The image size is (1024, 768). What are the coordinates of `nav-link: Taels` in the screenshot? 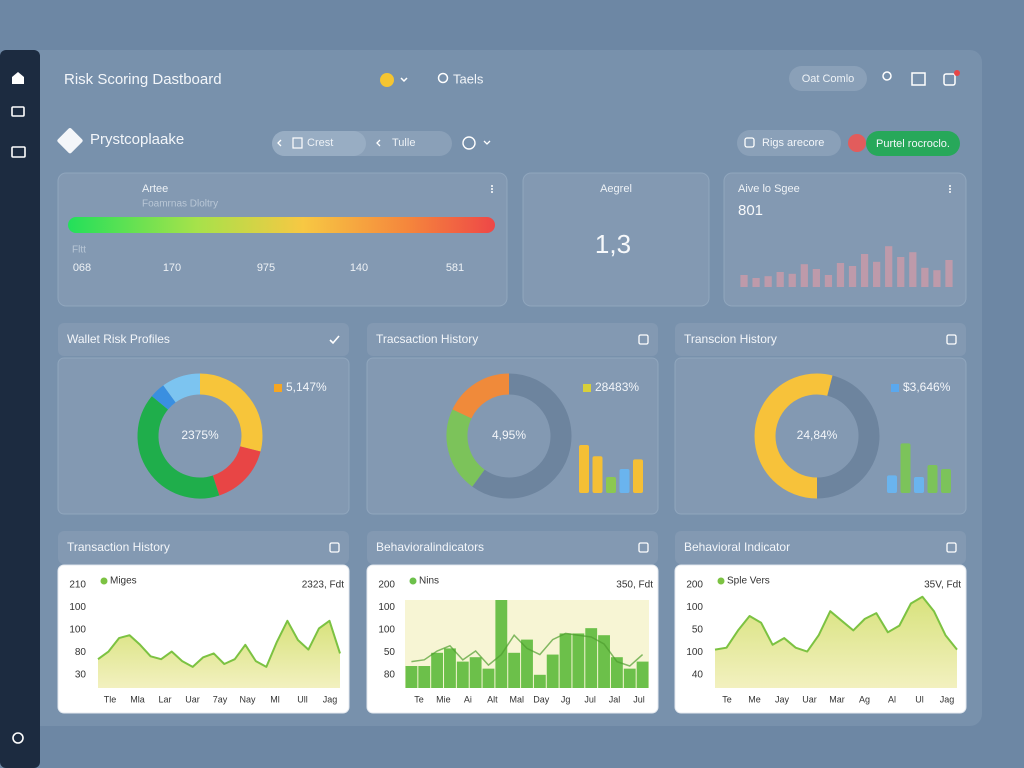 It's located at (468, 78).